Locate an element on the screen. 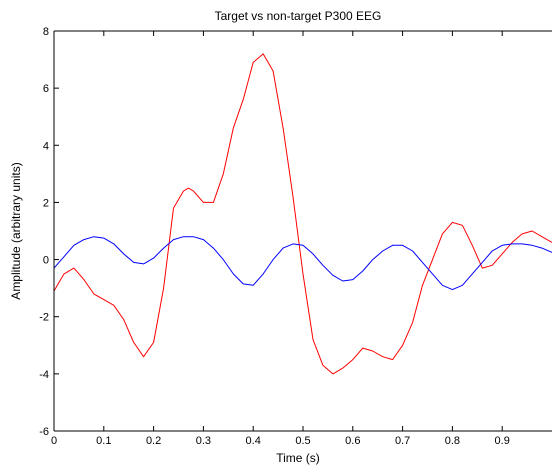 The image size is (552, 470). y-tick-label: 6 is located at coordinates (46, 89).